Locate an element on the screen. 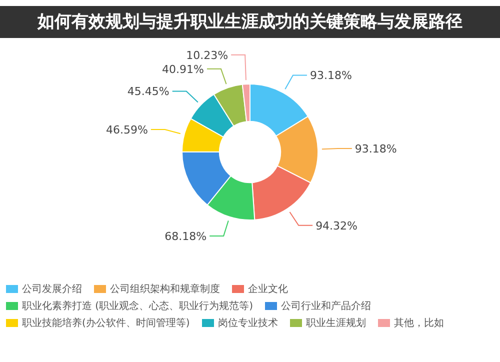 Image resolution: width=500 pixels, height=362 pixels. data-label: 45.45% is located at coordinates (148, 91).